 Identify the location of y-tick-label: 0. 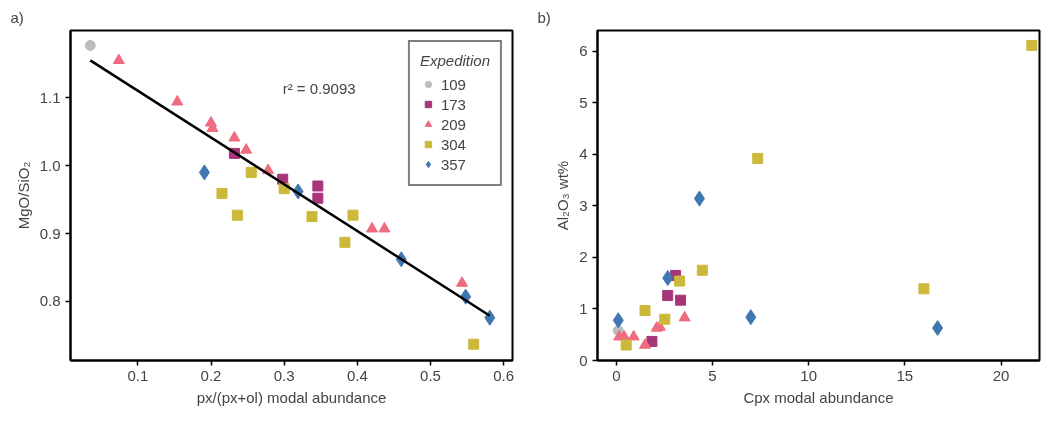
(583, 360).